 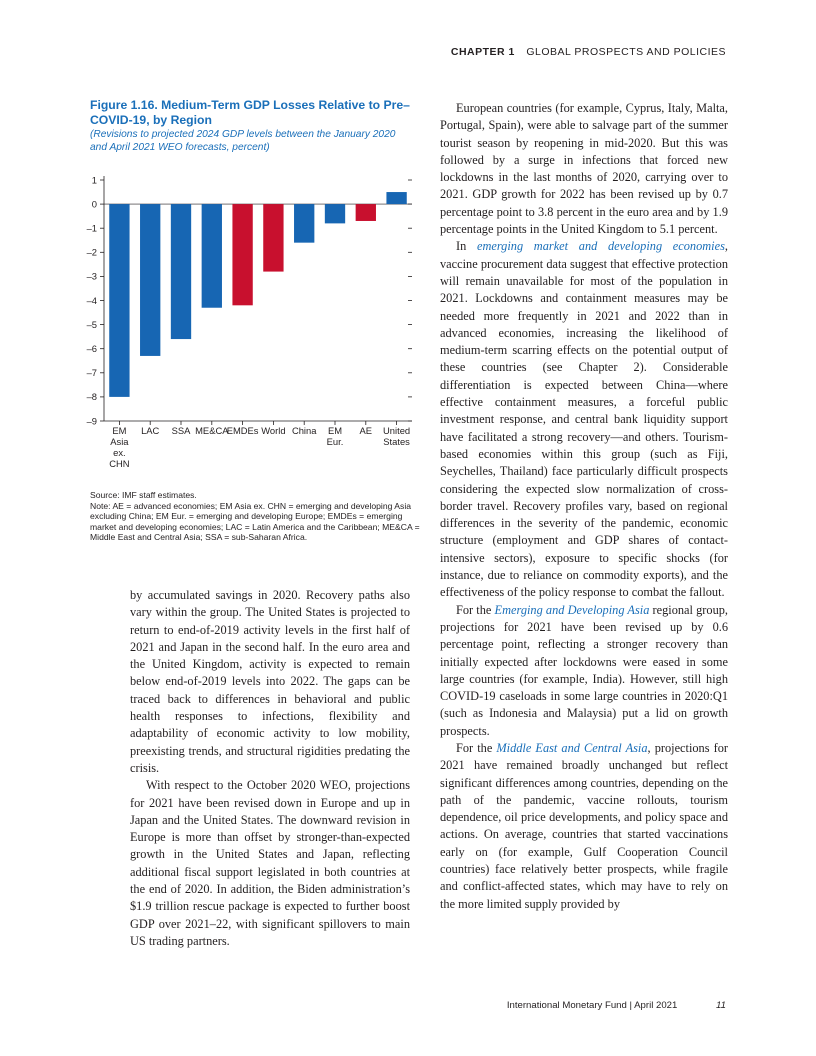 What do you see at coordinates (92, 324) in the screenshot?
I see `y-tick-label: –5` at bounding box center [92, 324].